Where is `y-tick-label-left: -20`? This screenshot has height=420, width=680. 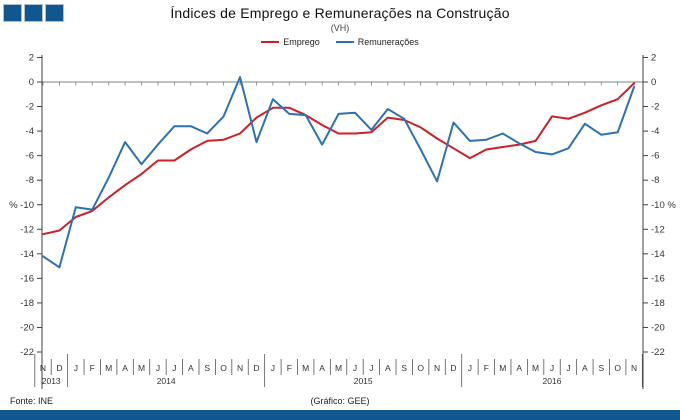 y-tick-label-left: -20 is located at coordinates (27, 328).